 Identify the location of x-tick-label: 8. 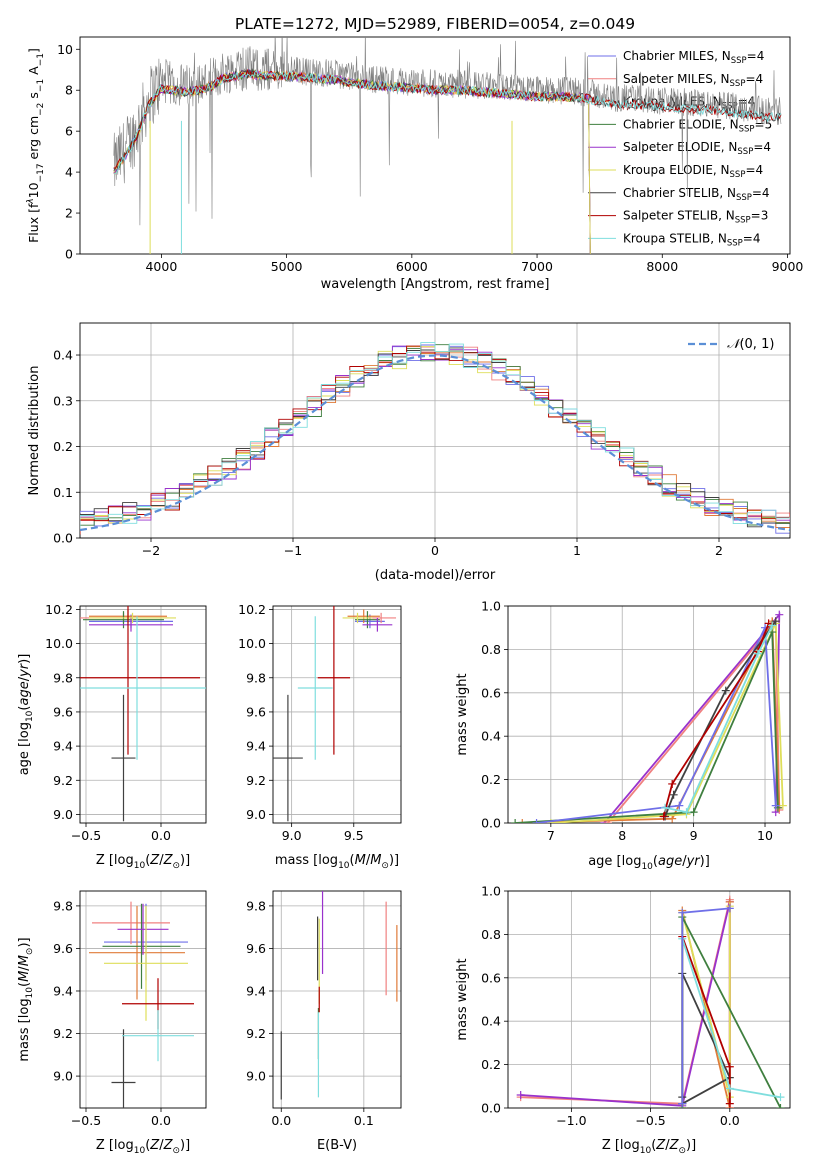
(622, 835).